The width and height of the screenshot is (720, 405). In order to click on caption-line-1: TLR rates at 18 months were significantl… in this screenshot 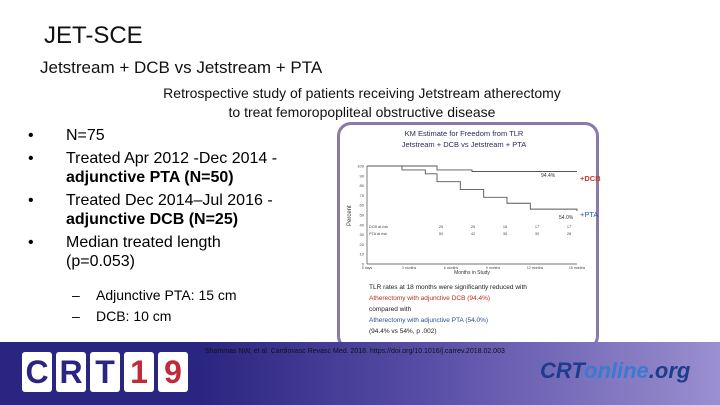, I will do `click(448, 287)`.